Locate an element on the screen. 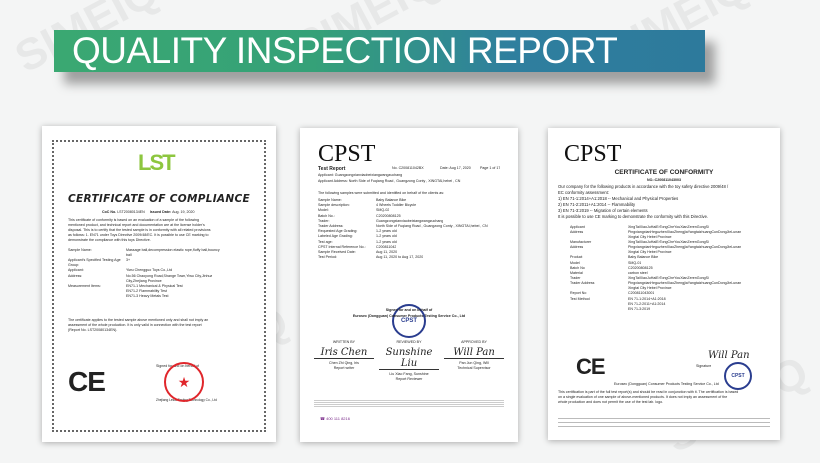 Image resolution: width=820 pixels, height=463 pixels. signer-title: Report Reviewer is located at coordinates (409, 379).